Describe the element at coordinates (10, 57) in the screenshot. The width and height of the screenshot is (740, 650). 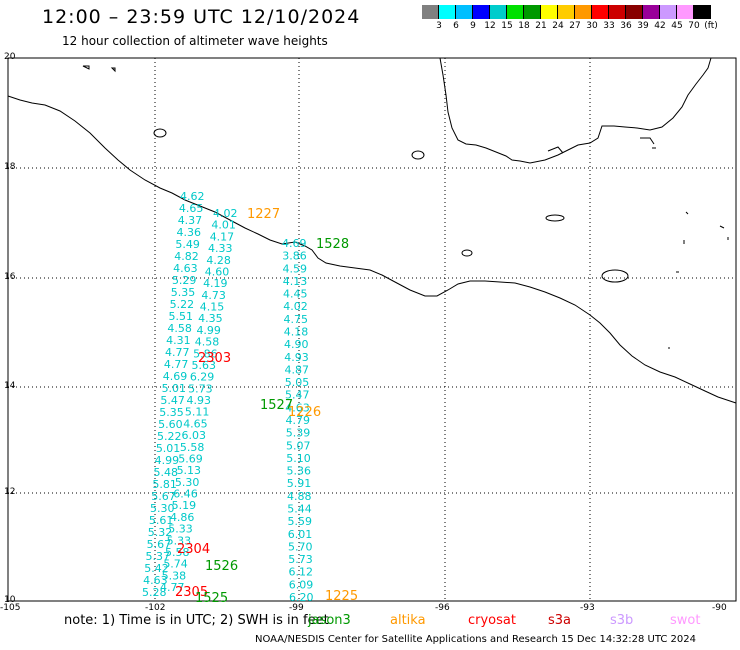
I see `latitude-label: 20` at that location.